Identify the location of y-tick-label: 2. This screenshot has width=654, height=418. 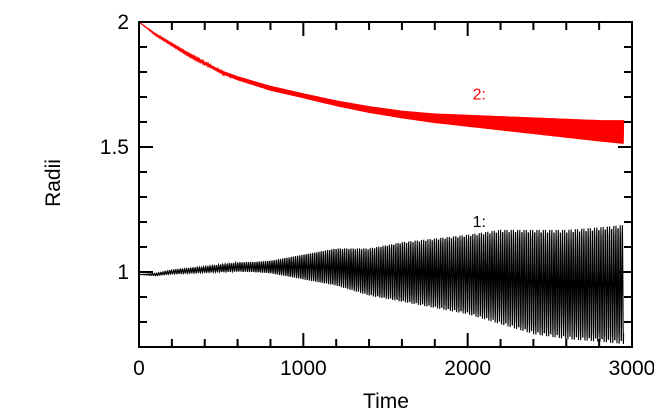
(123, 22).